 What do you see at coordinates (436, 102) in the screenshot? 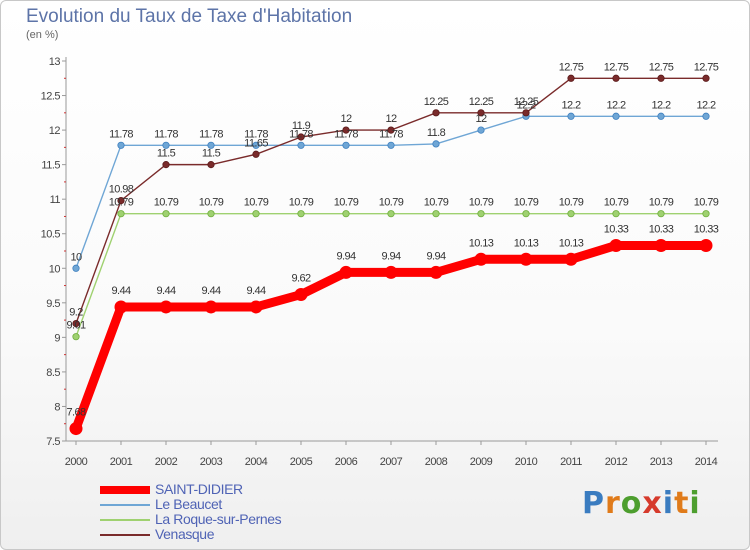
I see `data-label: 12.25` at bounding box center [436, 102].